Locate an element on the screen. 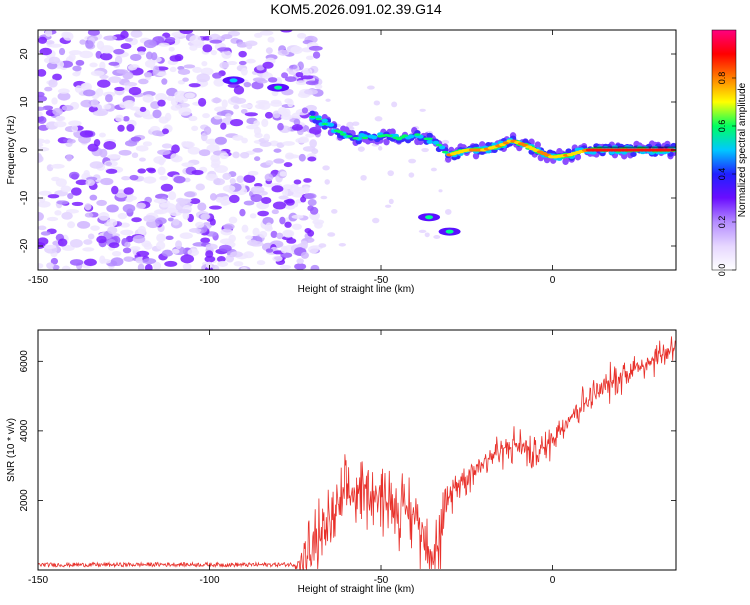  y-tick-label: 0 is located at coordinates (24, 150).